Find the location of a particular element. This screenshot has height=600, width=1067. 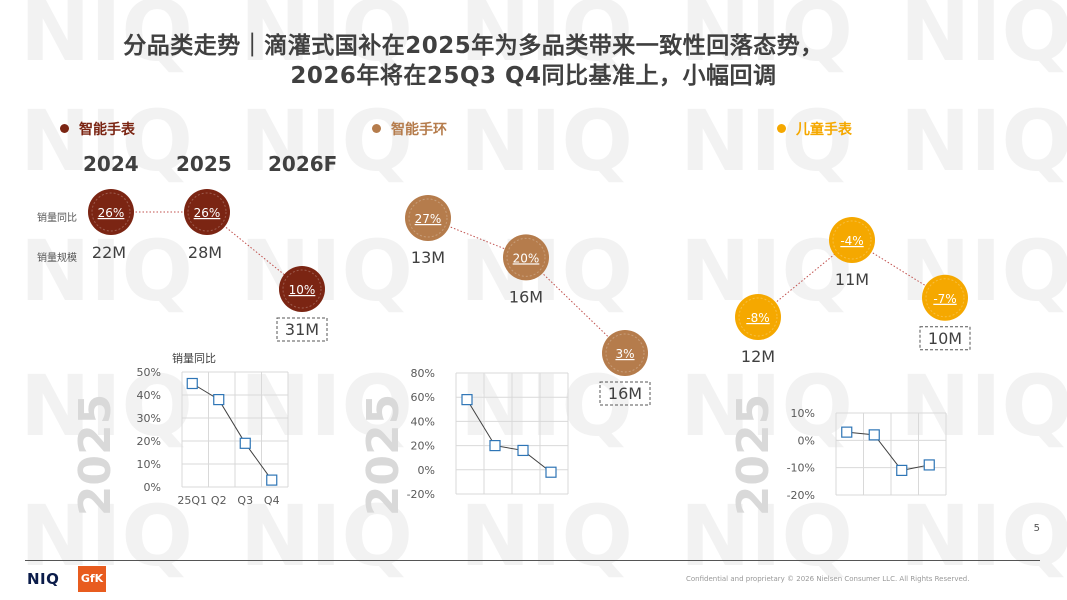

bubble-chart-3: -8% 12M -4% 11M -7% 10M is located at coordinates (853, 291).